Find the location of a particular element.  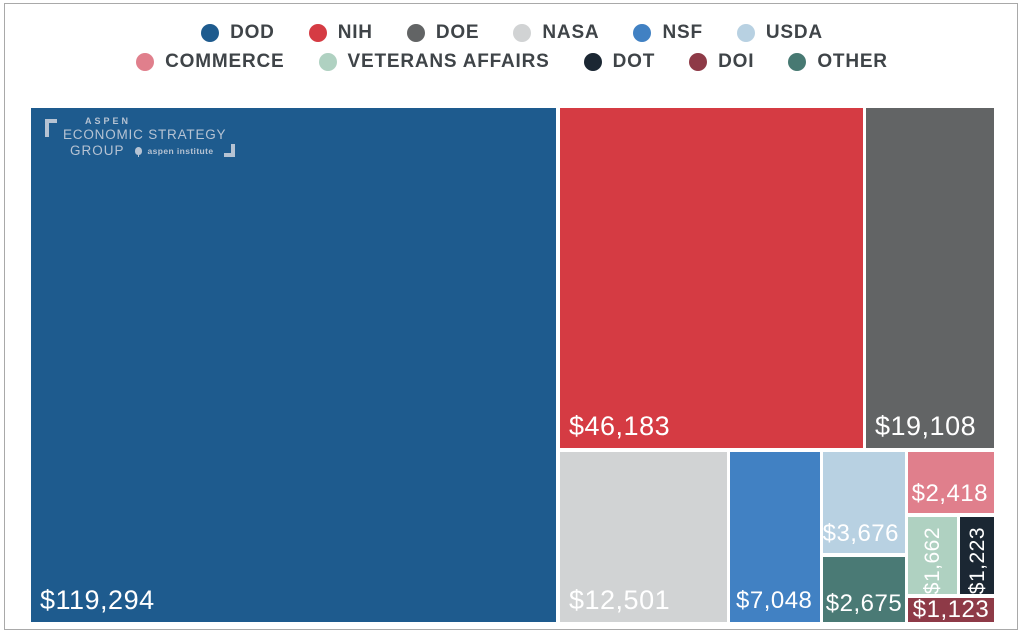

legend-dot-usda-icon is located at coordinates (745, 33).